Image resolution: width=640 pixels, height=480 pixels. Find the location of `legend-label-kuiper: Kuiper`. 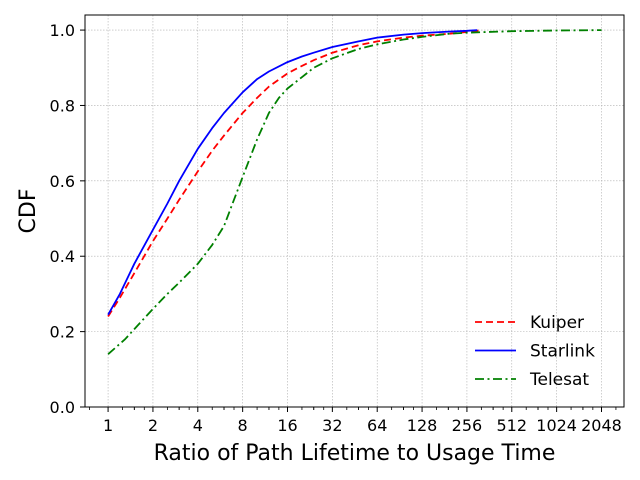

legend-label-kuiper: Kuiper is located at coordinates (557, 323).